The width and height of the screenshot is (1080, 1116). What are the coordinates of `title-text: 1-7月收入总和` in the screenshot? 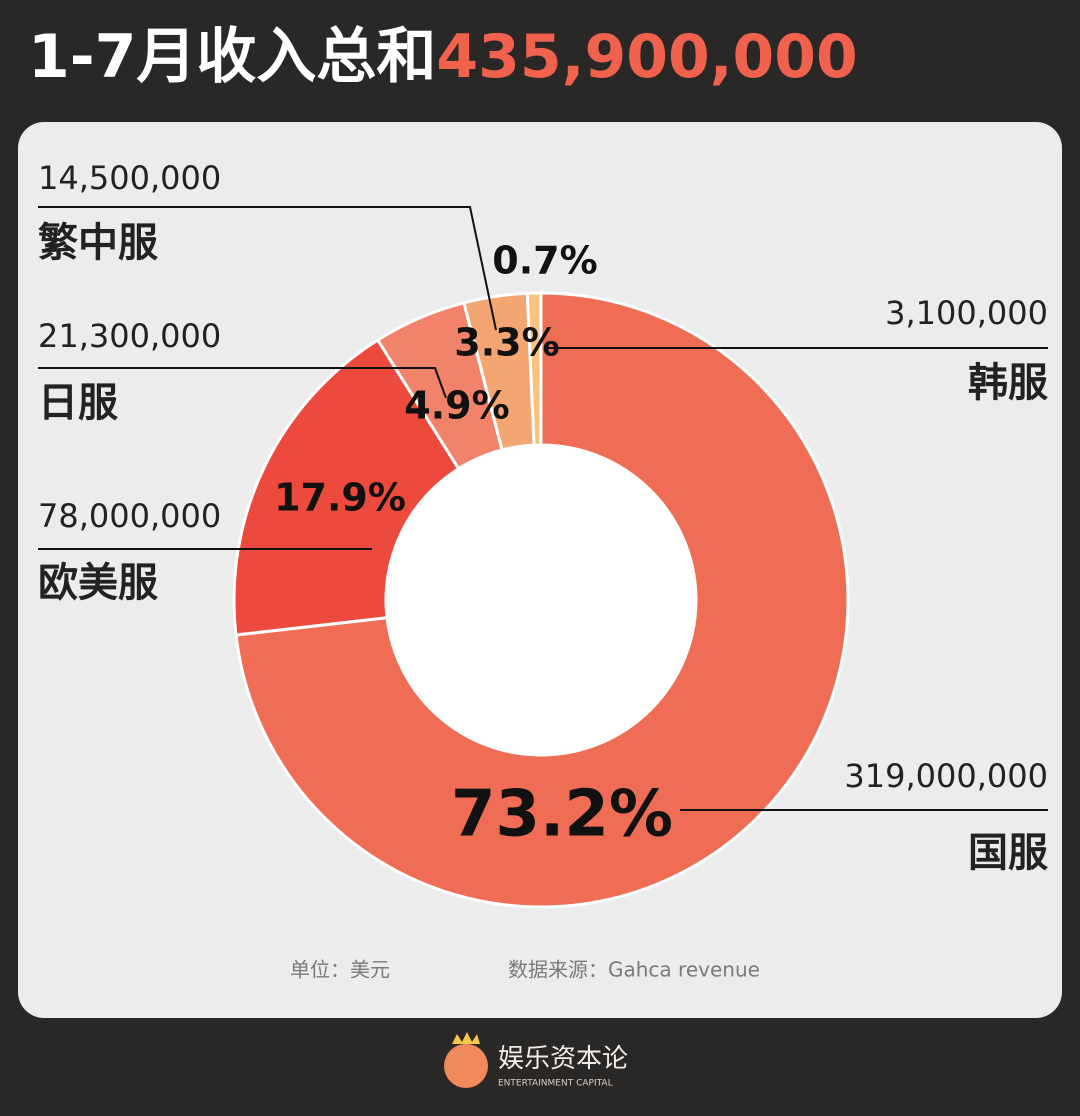 It's located at (232, 57).